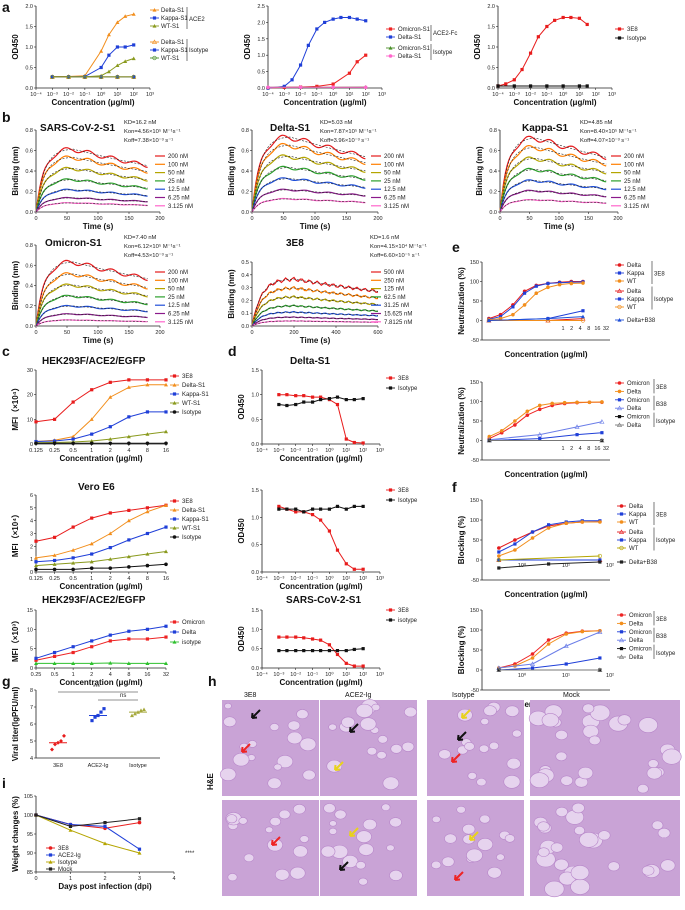  What do you see at coordinates (403, 379) in the screenshot?
I see `legend-label: 3E8` at bounding box center [403, 379].